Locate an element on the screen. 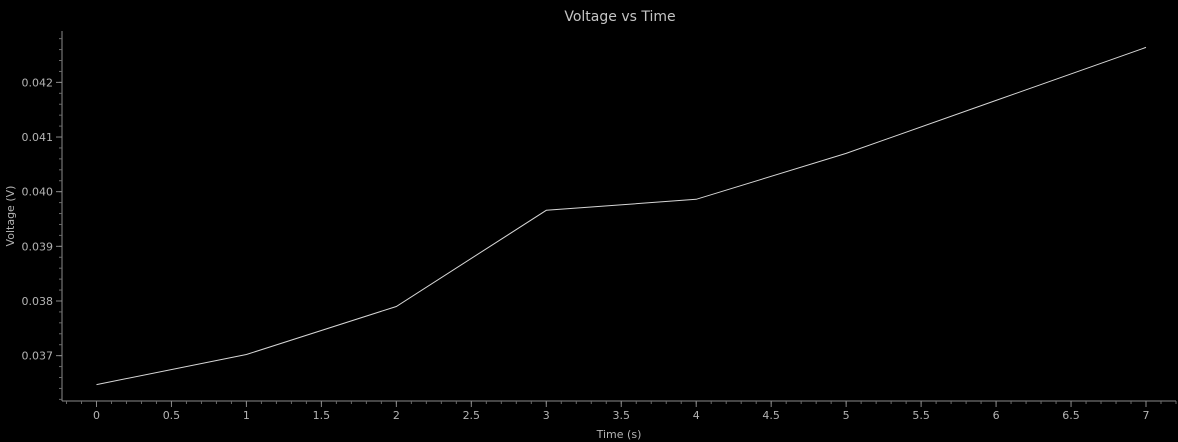 The image size is (1178, 442). x-tick-label: 3.5 is located at coordinates (621, 415).